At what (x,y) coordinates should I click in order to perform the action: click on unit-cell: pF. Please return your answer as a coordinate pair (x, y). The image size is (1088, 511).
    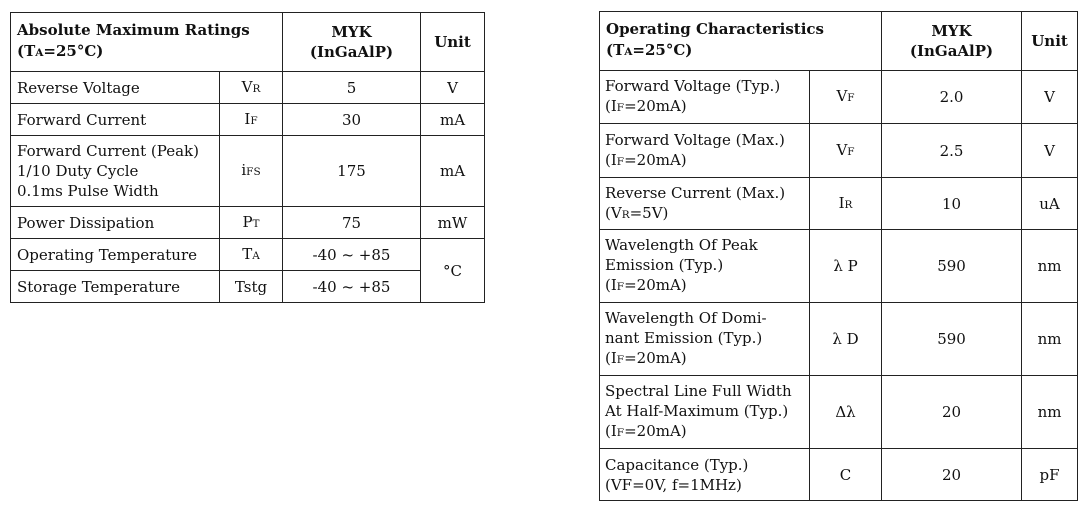
    Looking at the image, I should click on (1050, 474).